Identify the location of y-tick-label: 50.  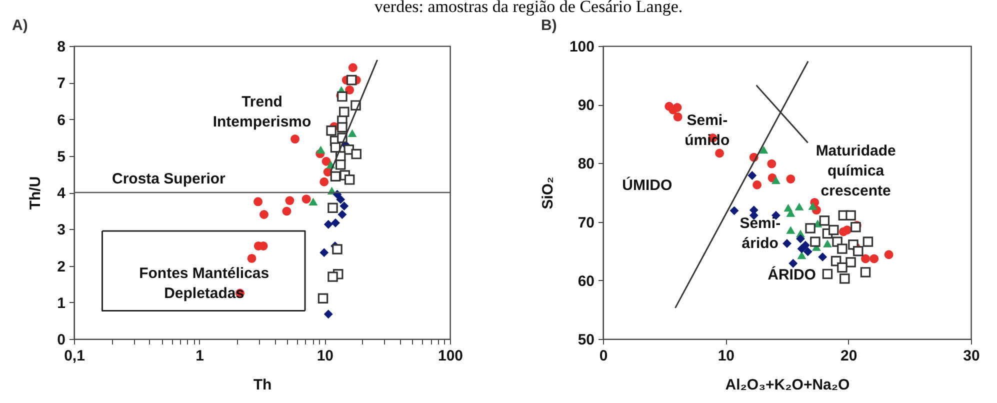
(586, 340).